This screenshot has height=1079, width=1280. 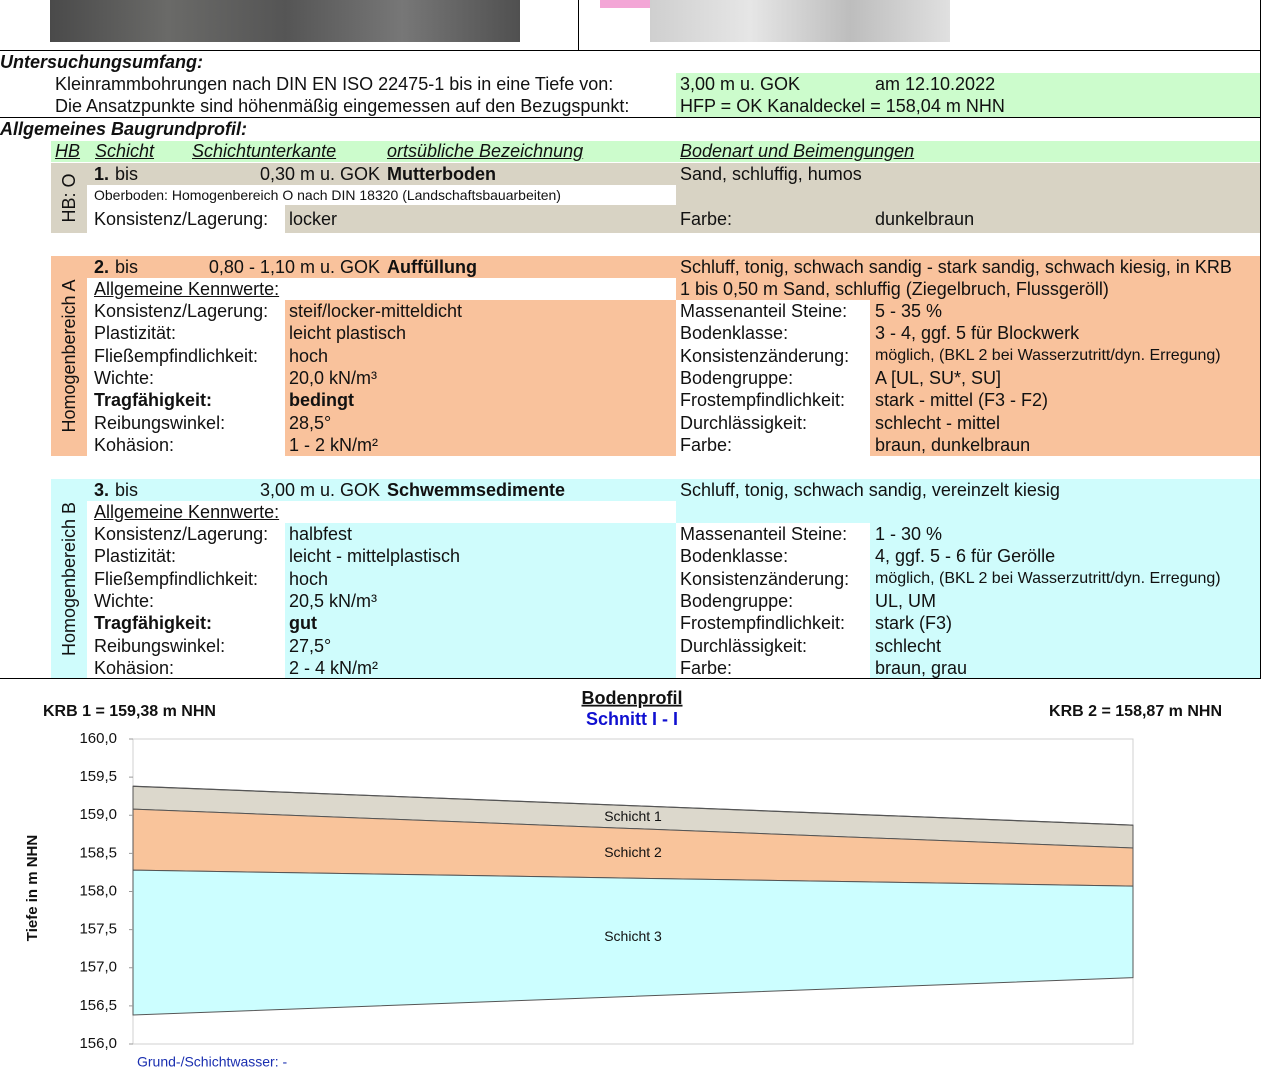 I want to click on property-label: Tragfähigkeit:, so click(x=153, y=623).